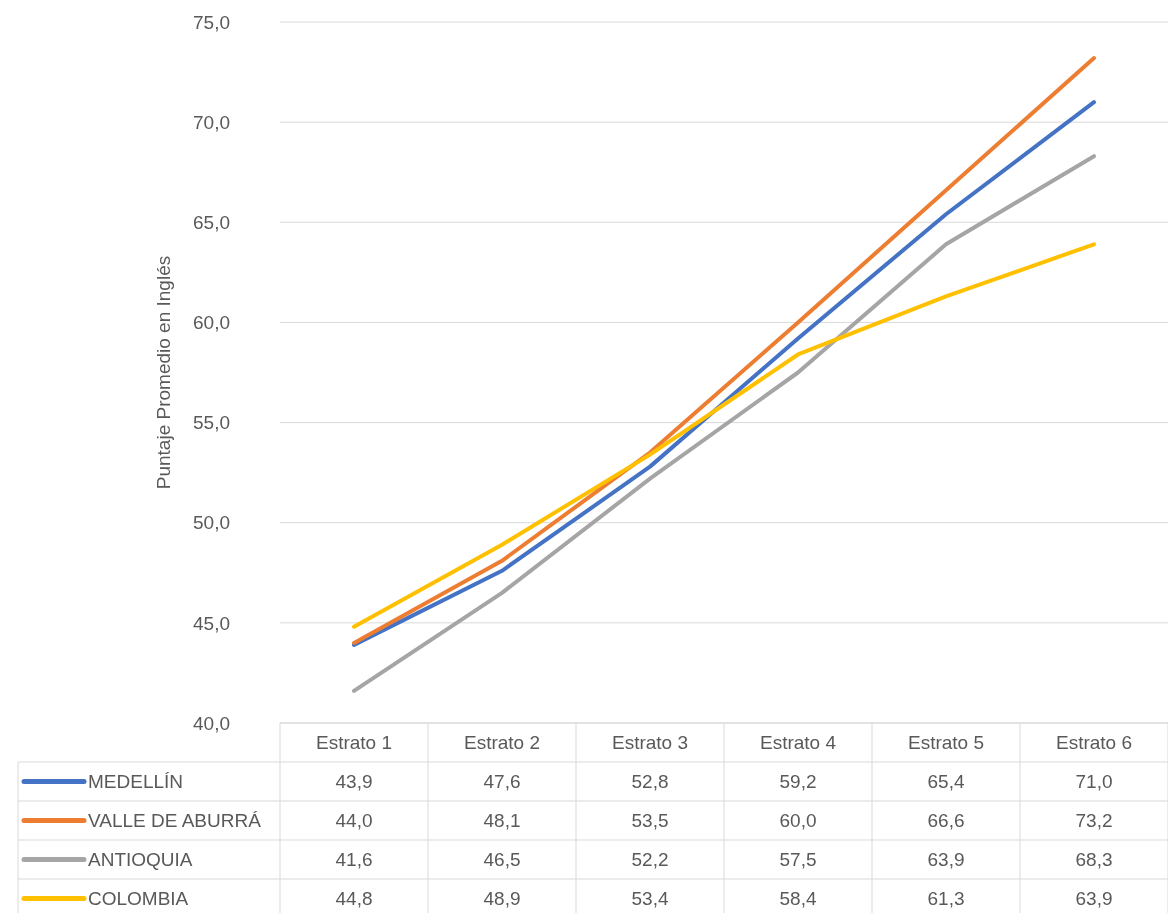 Image resolution: width=1175 pixels, height=921 pixels. What do you see at coordinates (163, 372) in the screenshot?
I see `y-axis-title: Puntaje Promedio en Inglés` at bounding box center [163, 372].